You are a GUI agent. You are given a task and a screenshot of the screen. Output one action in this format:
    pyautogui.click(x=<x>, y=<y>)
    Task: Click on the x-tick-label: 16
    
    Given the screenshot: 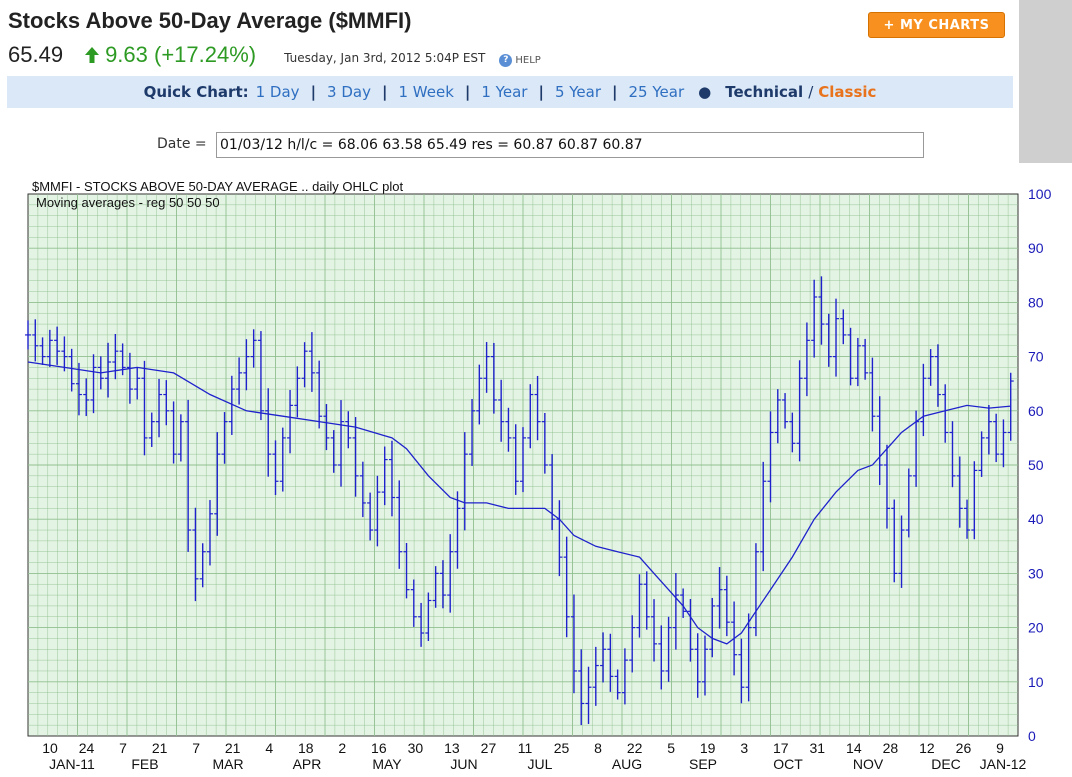 What is the action you would take?
    pyautogui.click(x=379, y=748)
    